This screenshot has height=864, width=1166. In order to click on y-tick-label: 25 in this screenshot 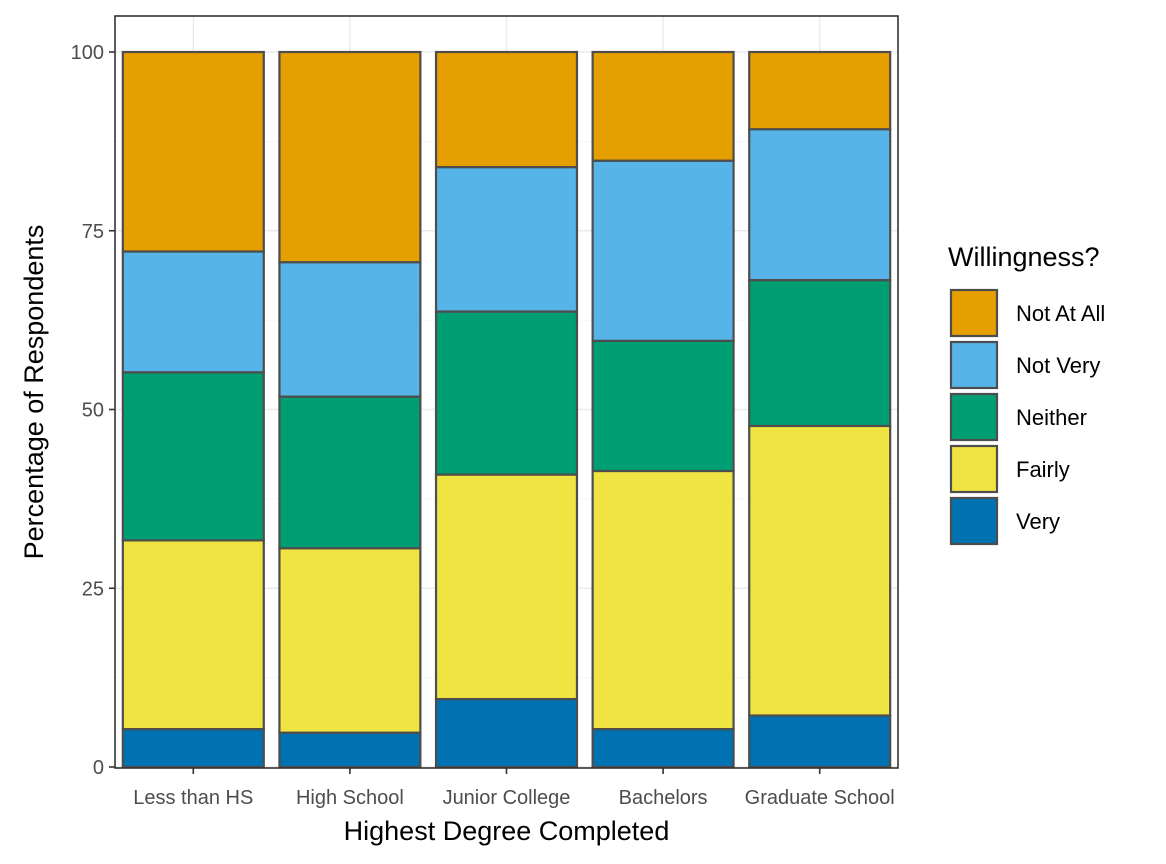, I will do `click(93, 589)`.